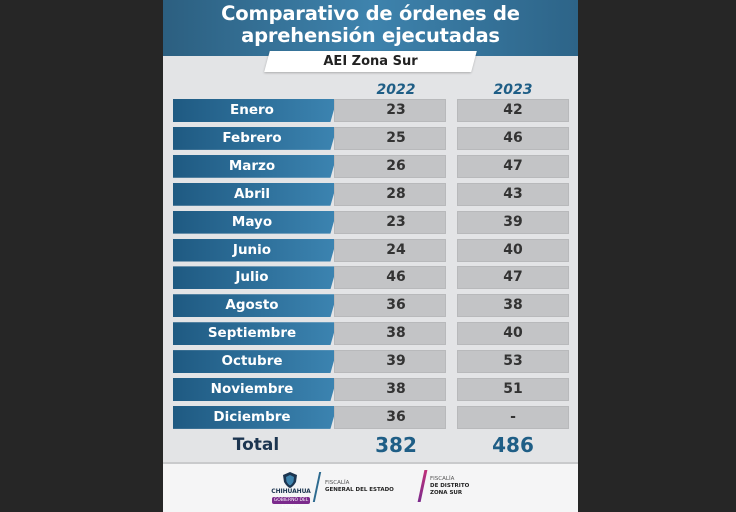  Describe the element at coordinates (396, 249) in the screenshot. I see `value-2022: 24` at that location.